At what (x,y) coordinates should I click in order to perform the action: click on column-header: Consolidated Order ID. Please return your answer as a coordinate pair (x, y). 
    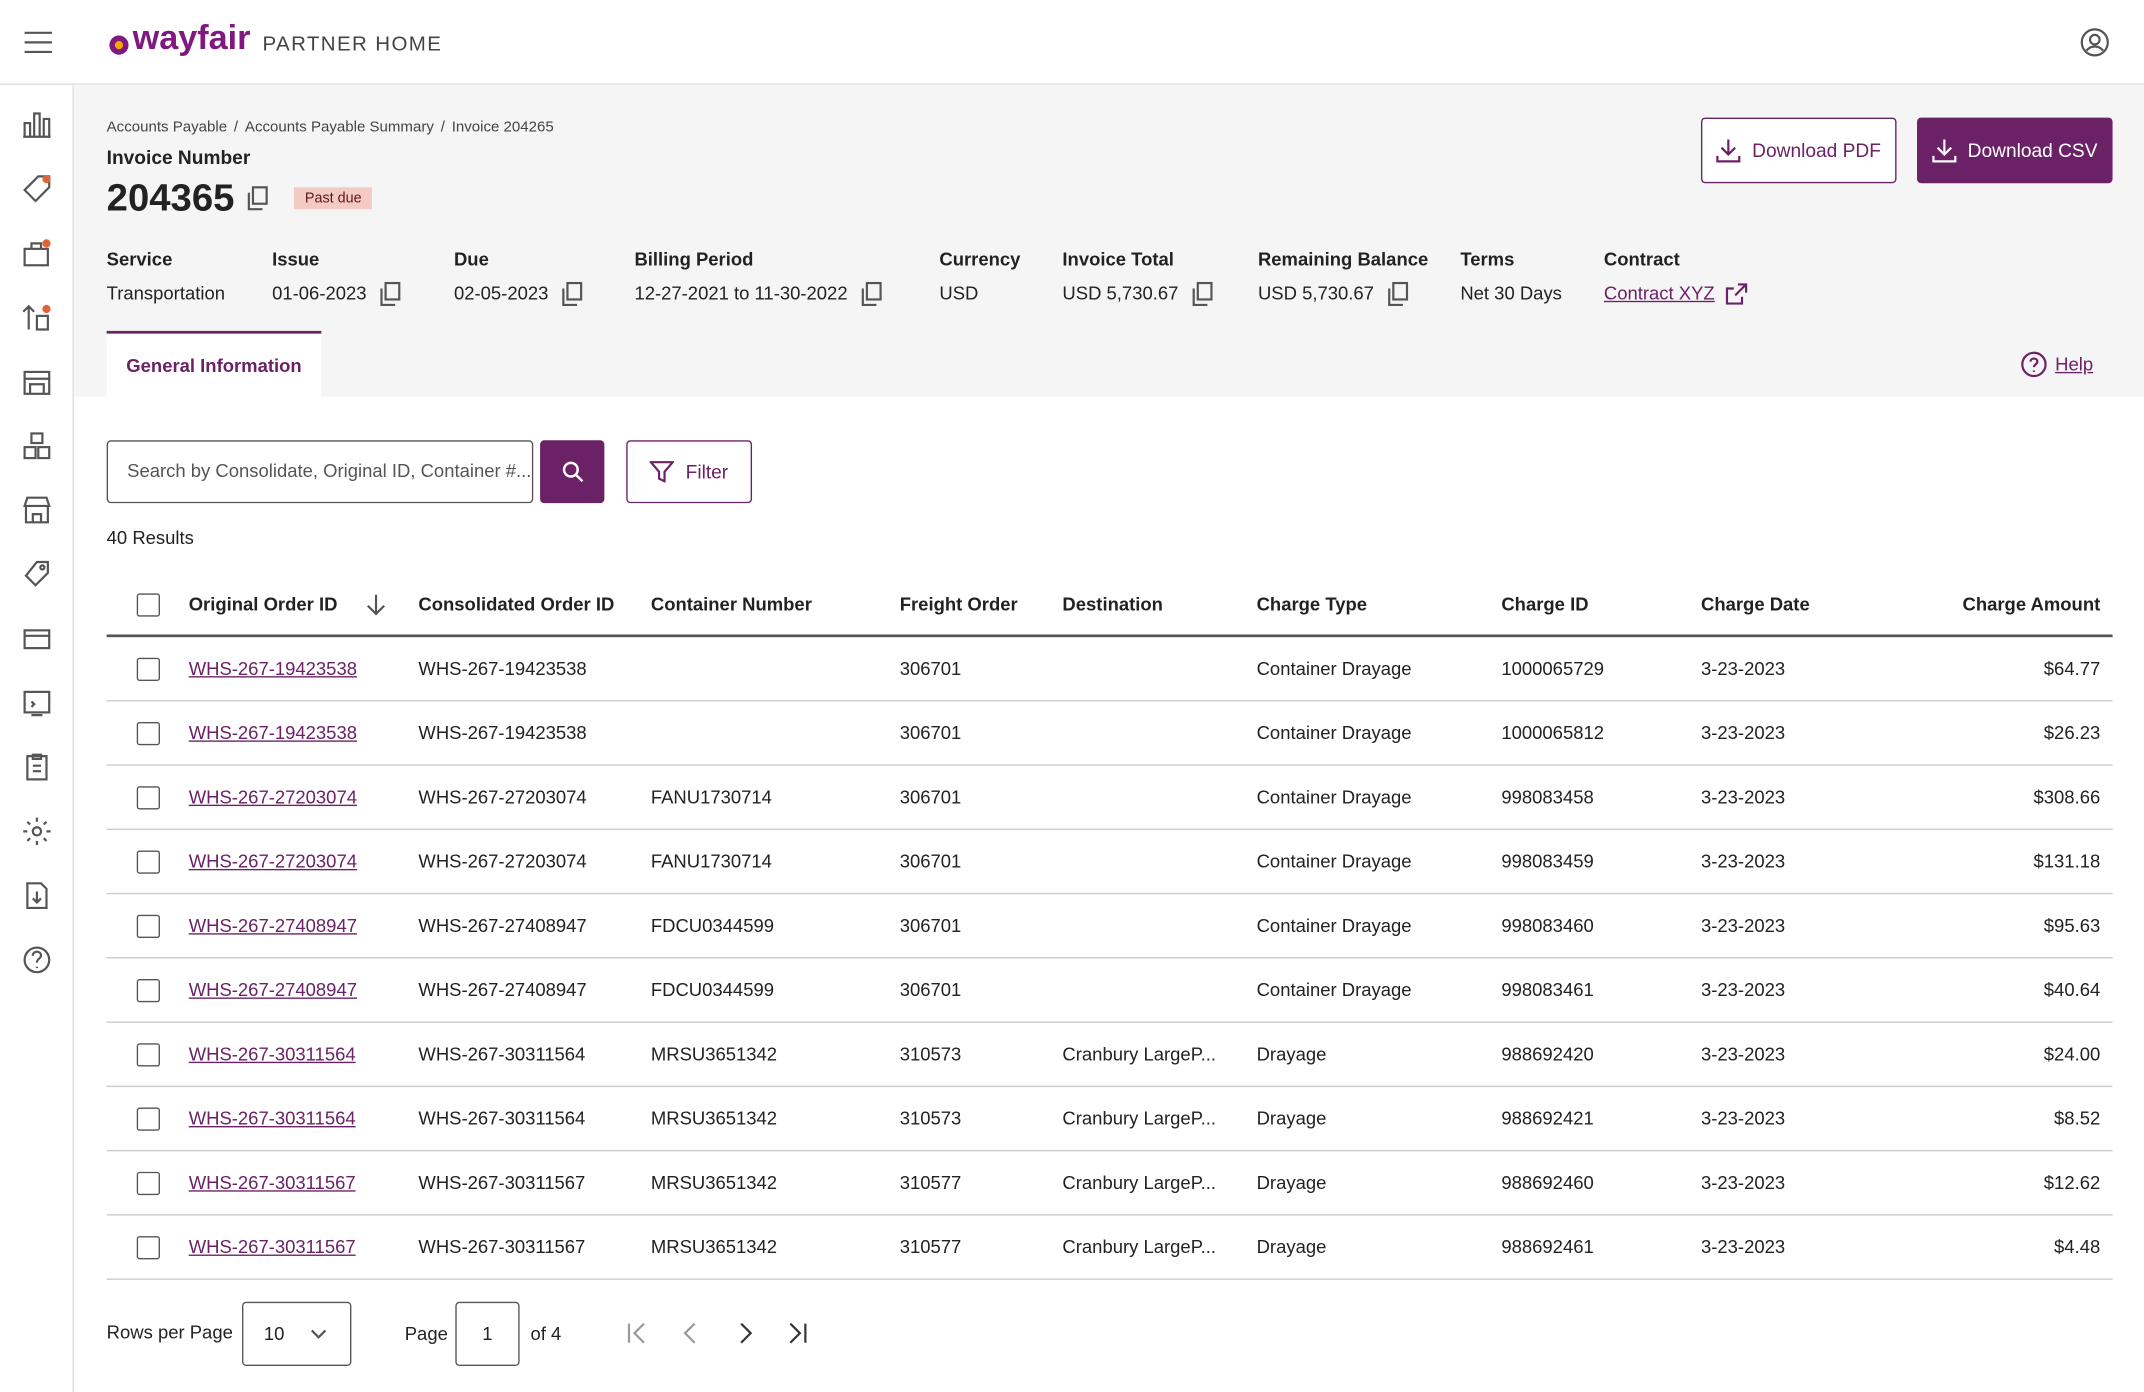
    Looking at the image, I should click on (516, 604).